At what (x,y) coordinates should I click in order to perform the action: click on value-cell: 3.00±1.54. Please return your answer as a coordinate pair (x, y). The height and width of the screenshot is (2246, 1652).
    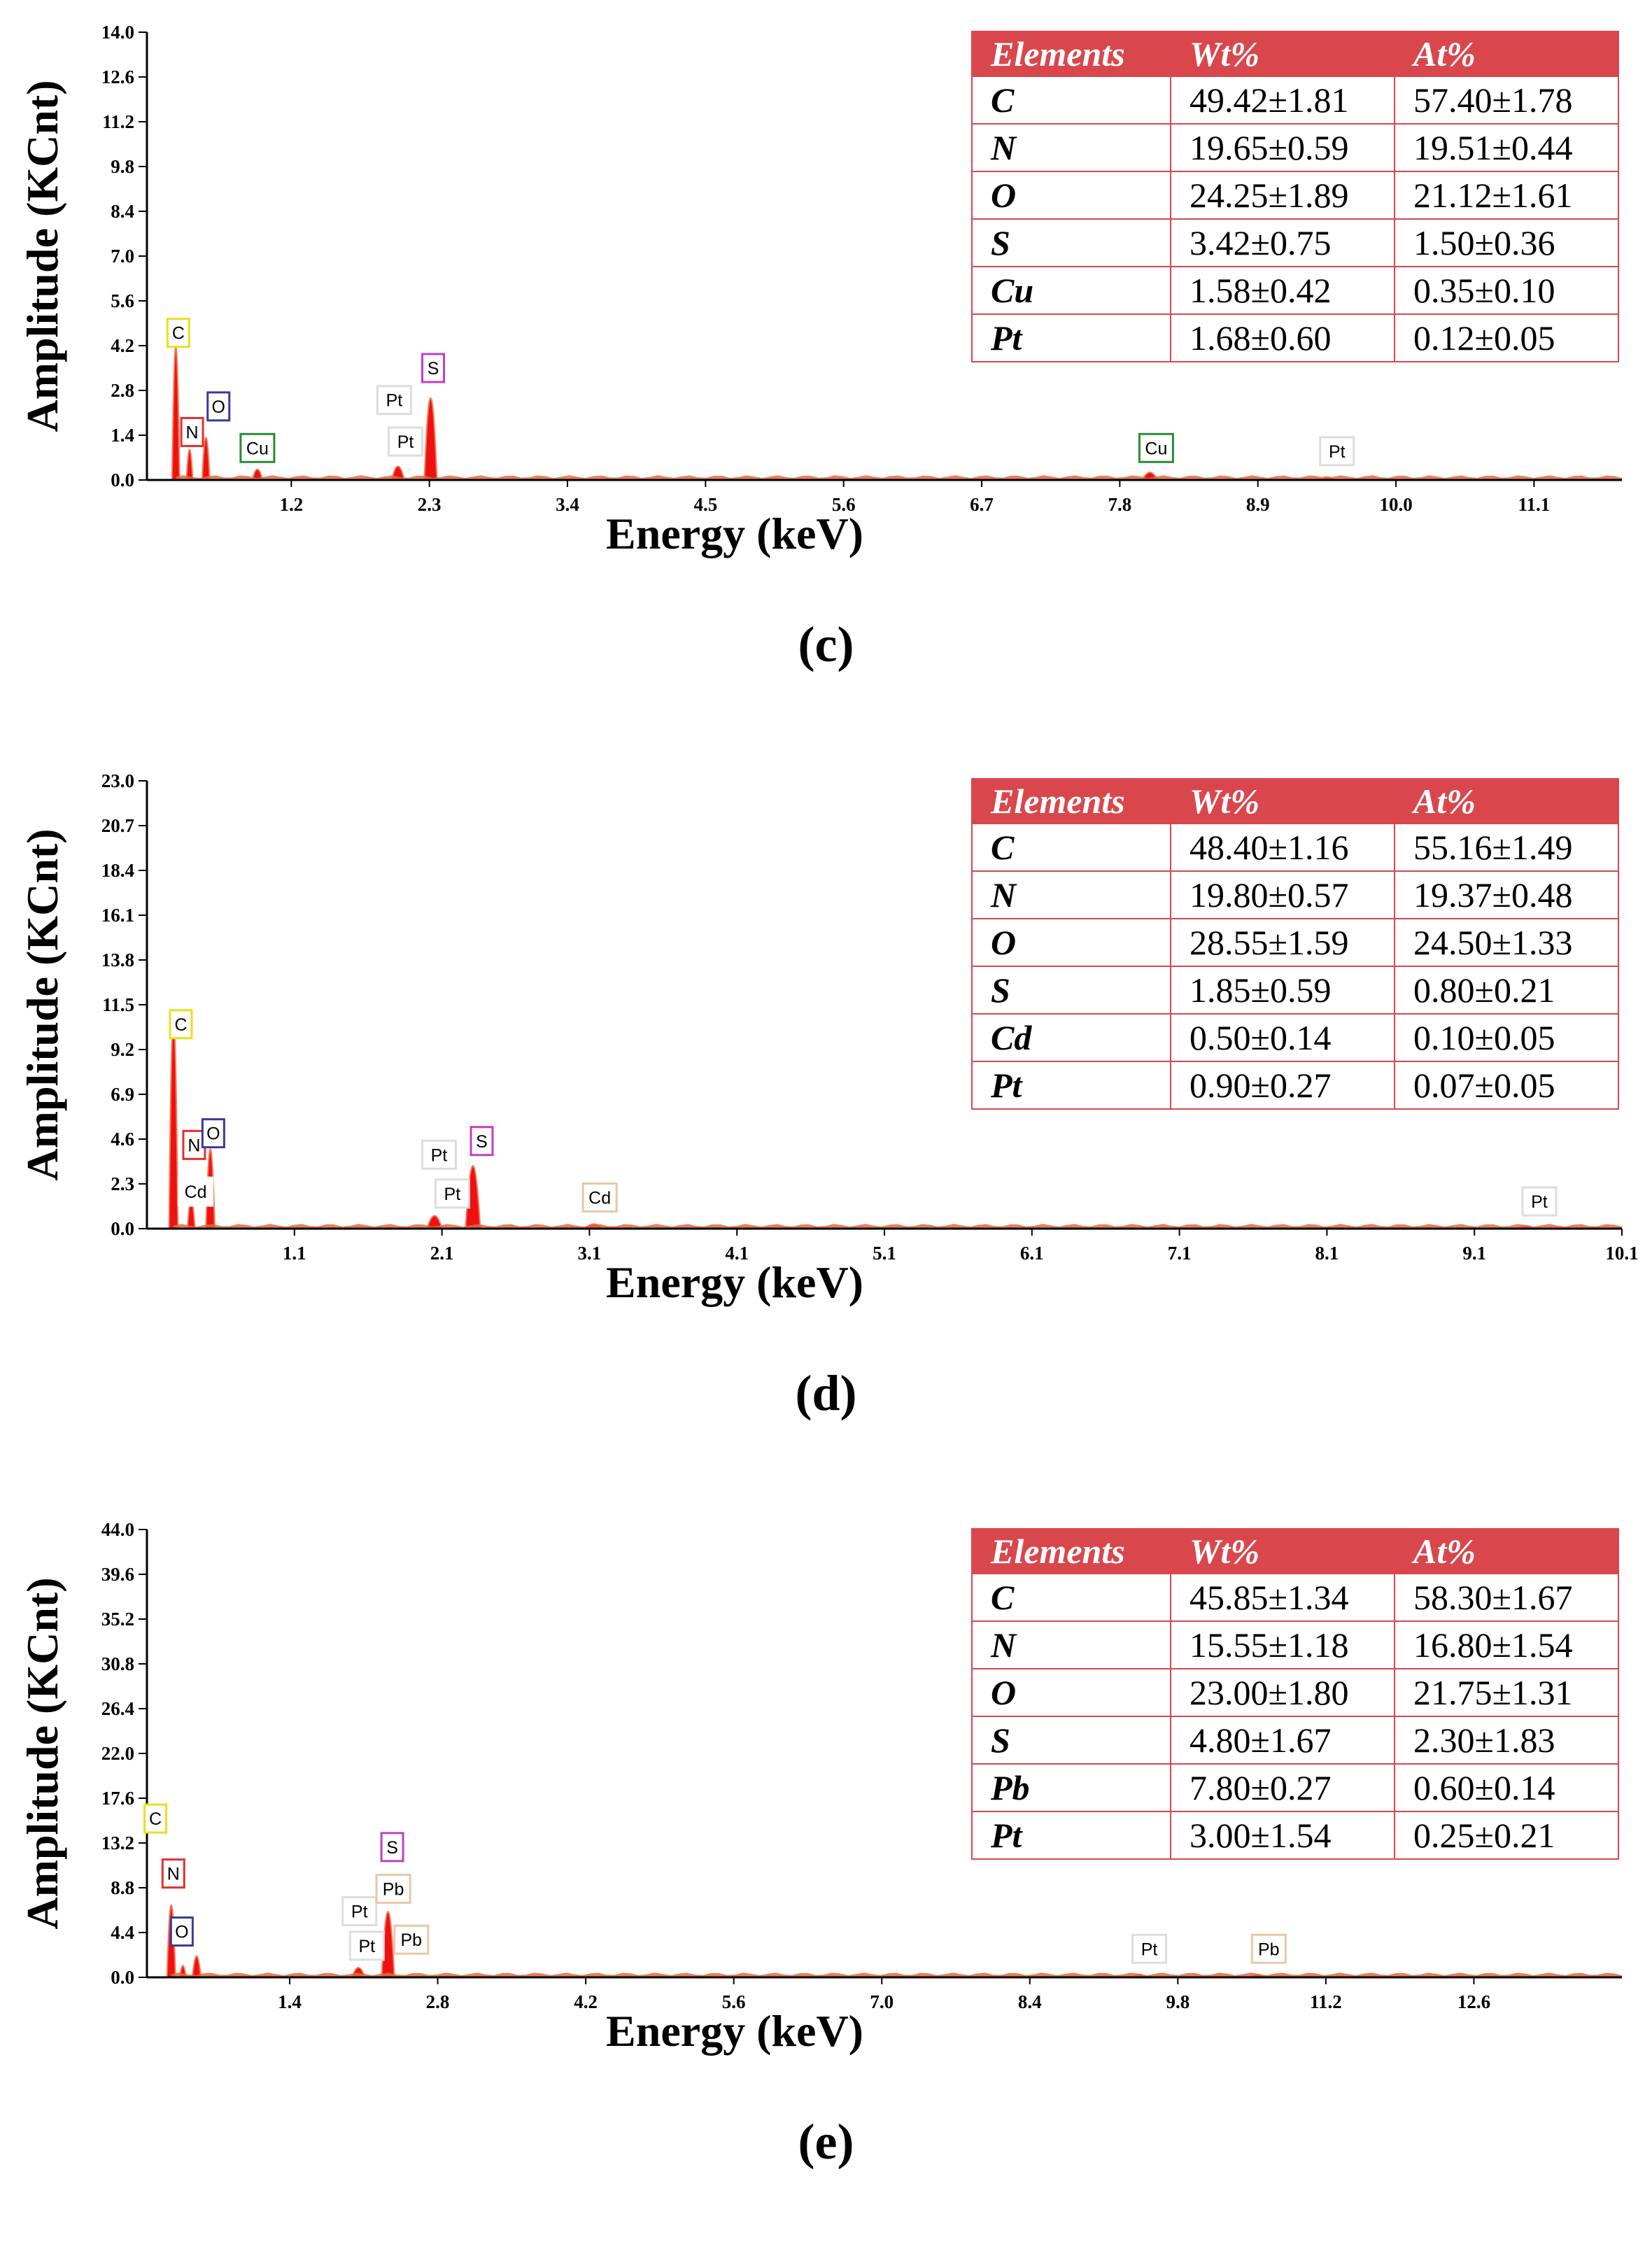
    Looking at the image, I should click on (1282, 1835).